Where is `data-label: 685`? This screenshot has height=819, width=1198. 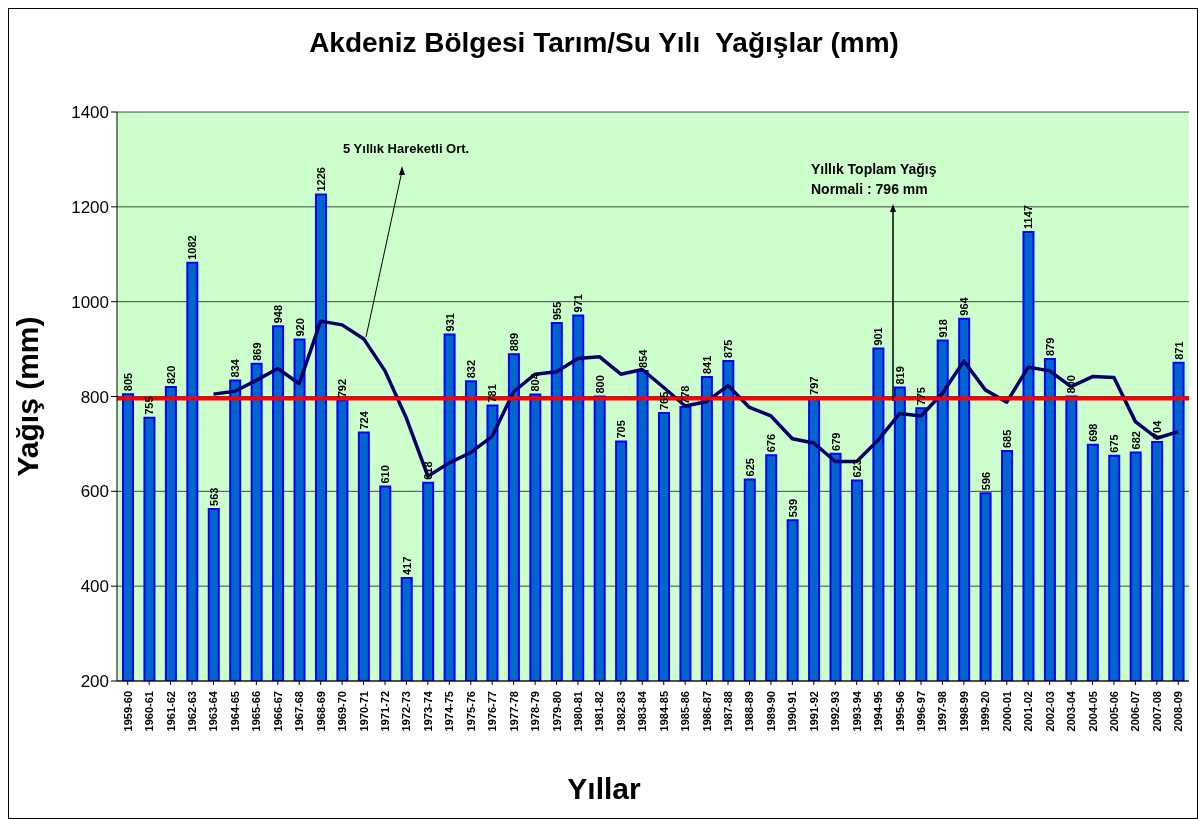 data-label: 685 is located at coordinates (1007, 439).